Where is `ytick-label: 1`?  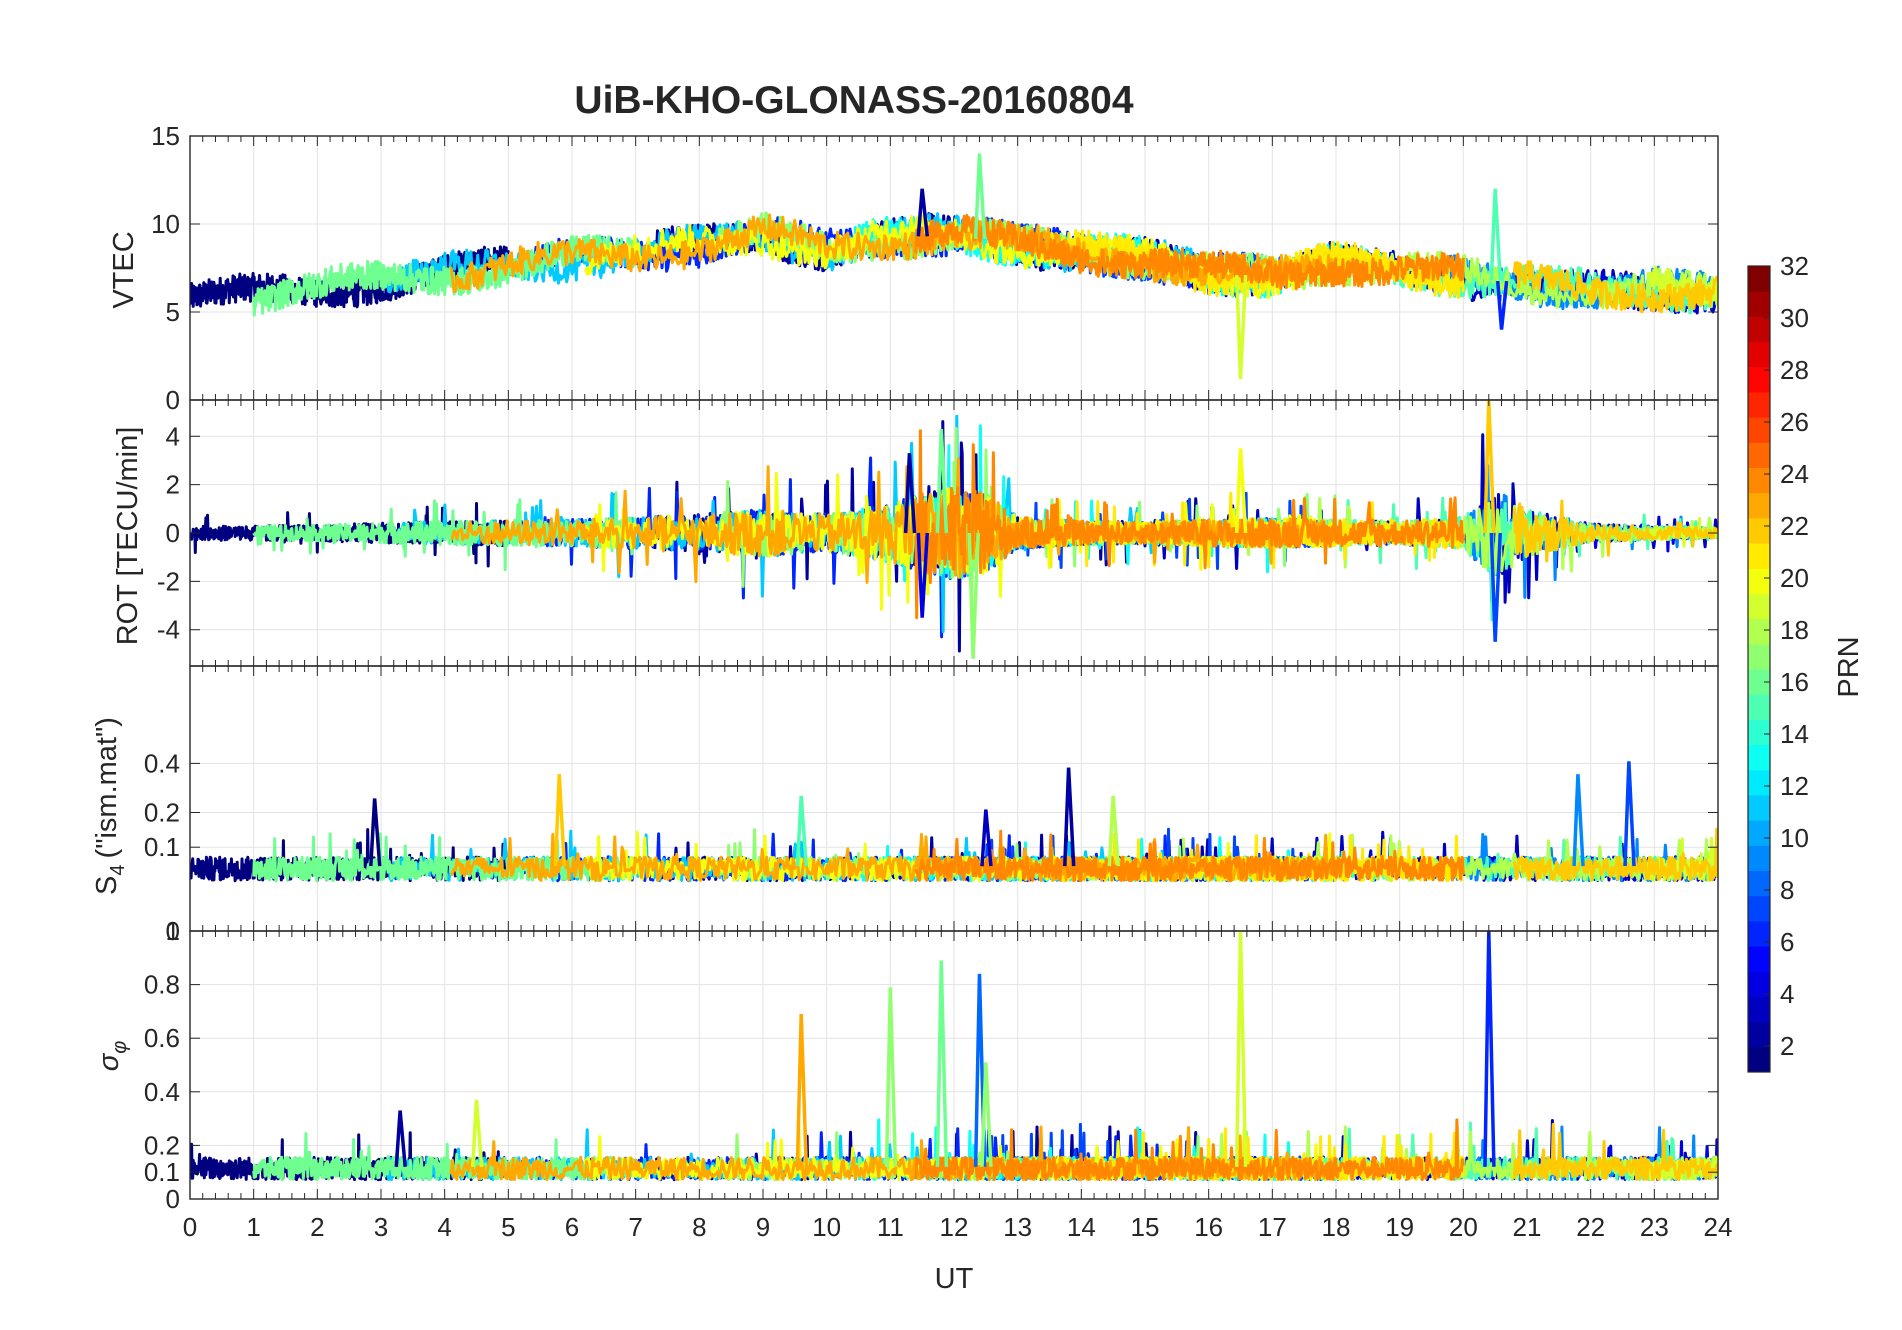
ytick-label: 1 is located at coordinates (173, 931).